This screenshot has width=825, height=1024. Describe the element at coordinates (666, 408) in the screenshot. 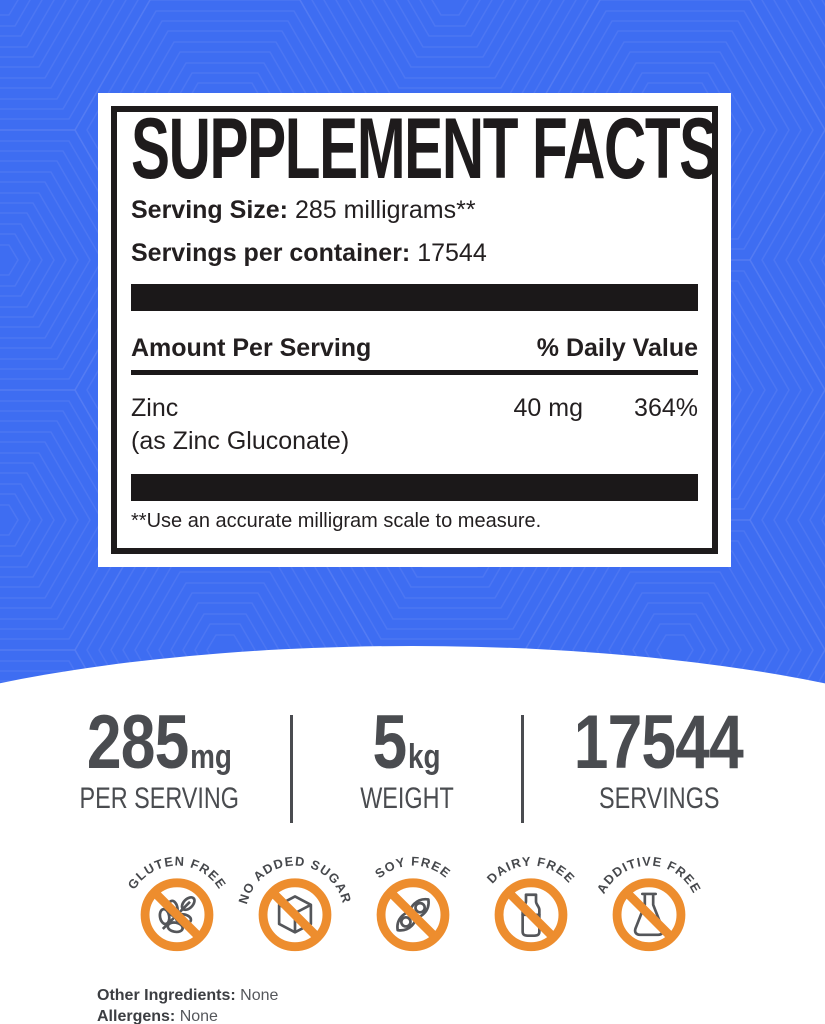

I see `nutrient-daily-value: 364%` at that location.